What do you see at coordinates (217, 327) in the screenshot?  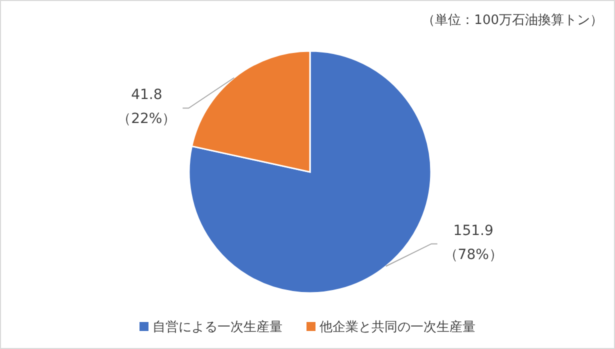 I see `legend-label: 自営による一次生産量` at bounding box center [217, 327].